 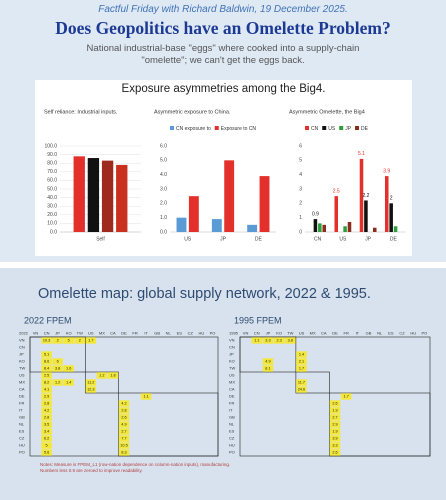 What do you see at coordinates (300, 146) in the screenshot?
I see `y-tick-label: 6` at bounding box center [300, 146].